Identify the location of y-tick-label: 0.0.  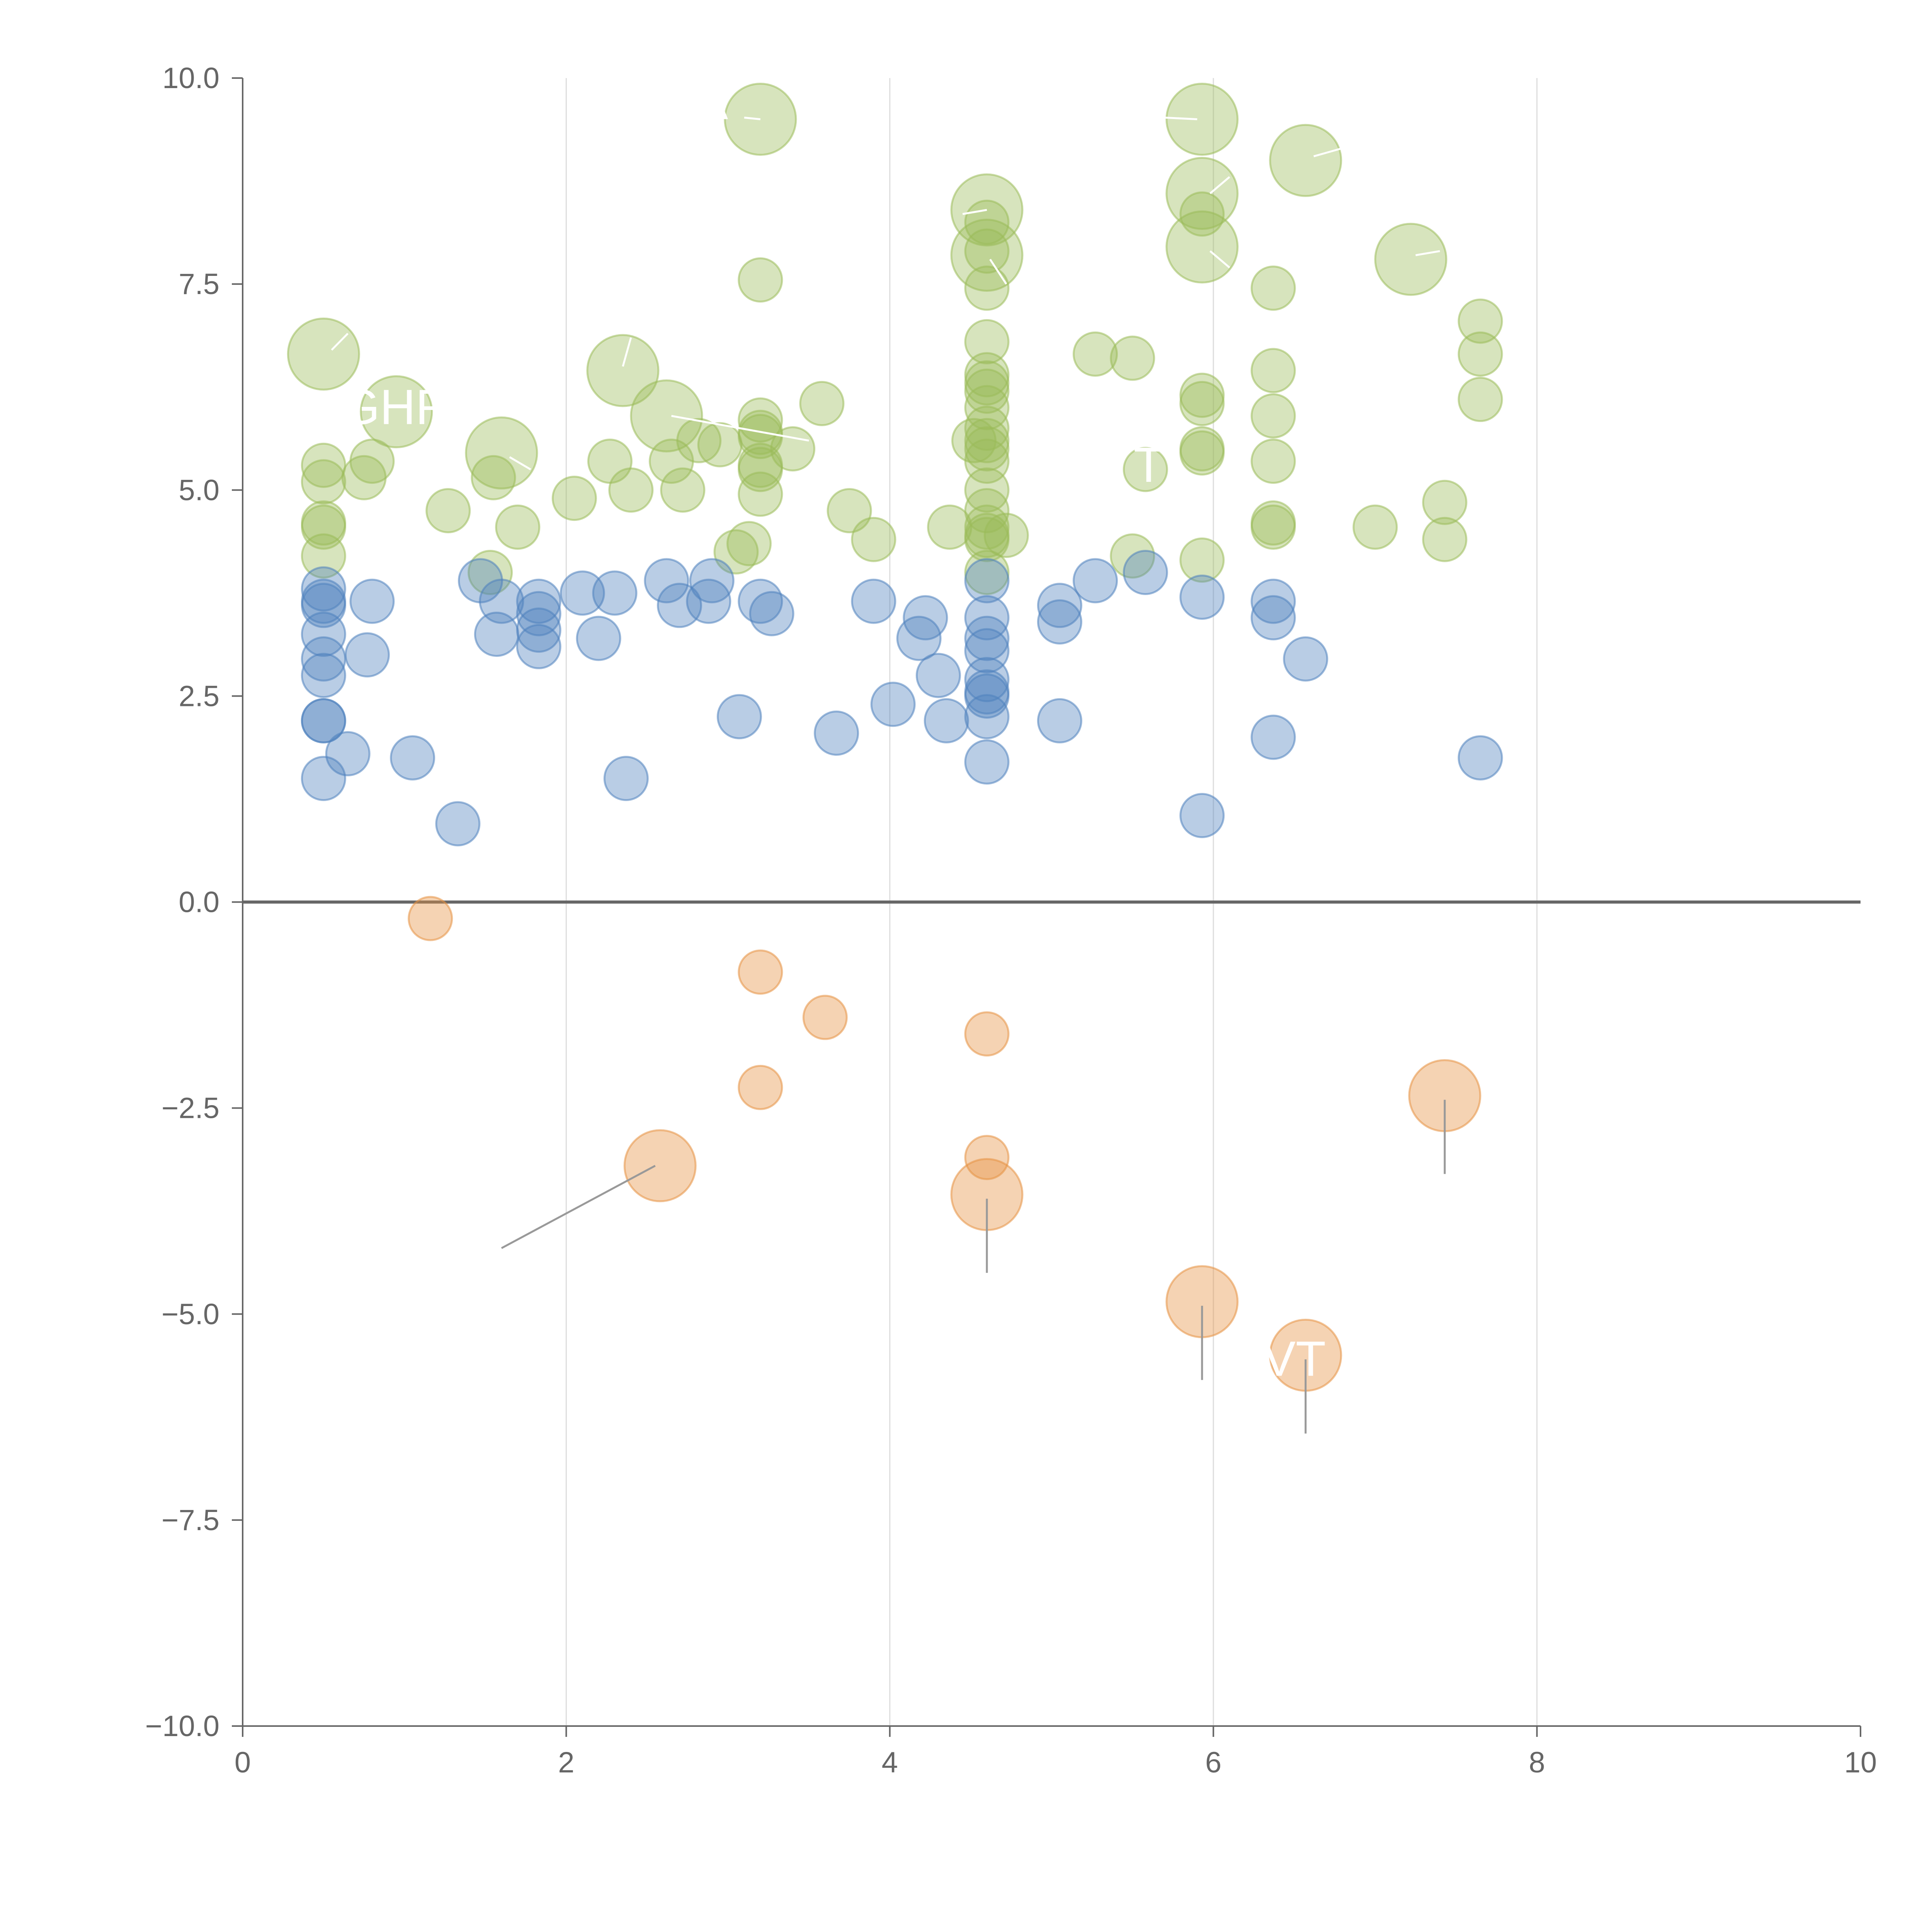
(199, 903).